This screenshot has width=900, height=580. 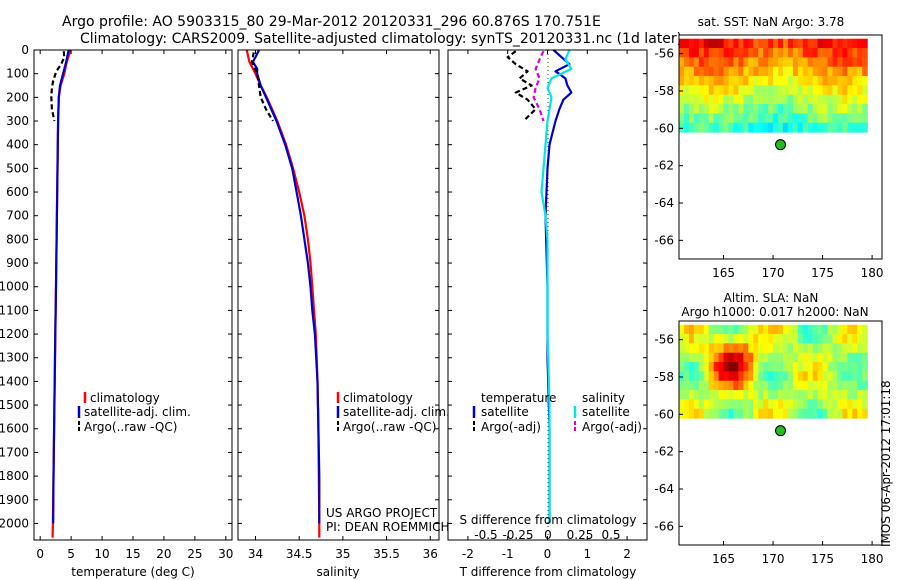 I want to click on x-tick-label: 175, so click(x=822, y=559).